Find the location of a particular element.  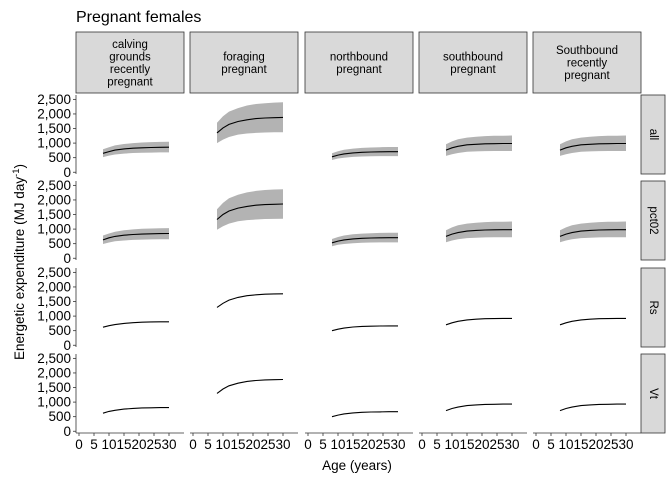

panel-southbound-pct02 is located at coordinates (473, 220).